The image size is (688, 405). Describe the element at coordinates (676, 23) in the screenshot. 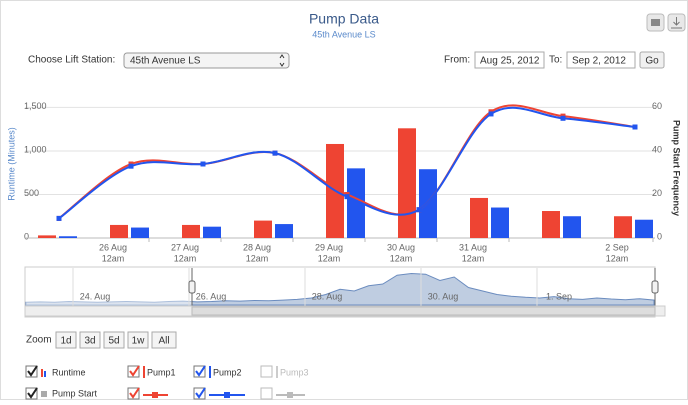

I see `export-icon` at that location.